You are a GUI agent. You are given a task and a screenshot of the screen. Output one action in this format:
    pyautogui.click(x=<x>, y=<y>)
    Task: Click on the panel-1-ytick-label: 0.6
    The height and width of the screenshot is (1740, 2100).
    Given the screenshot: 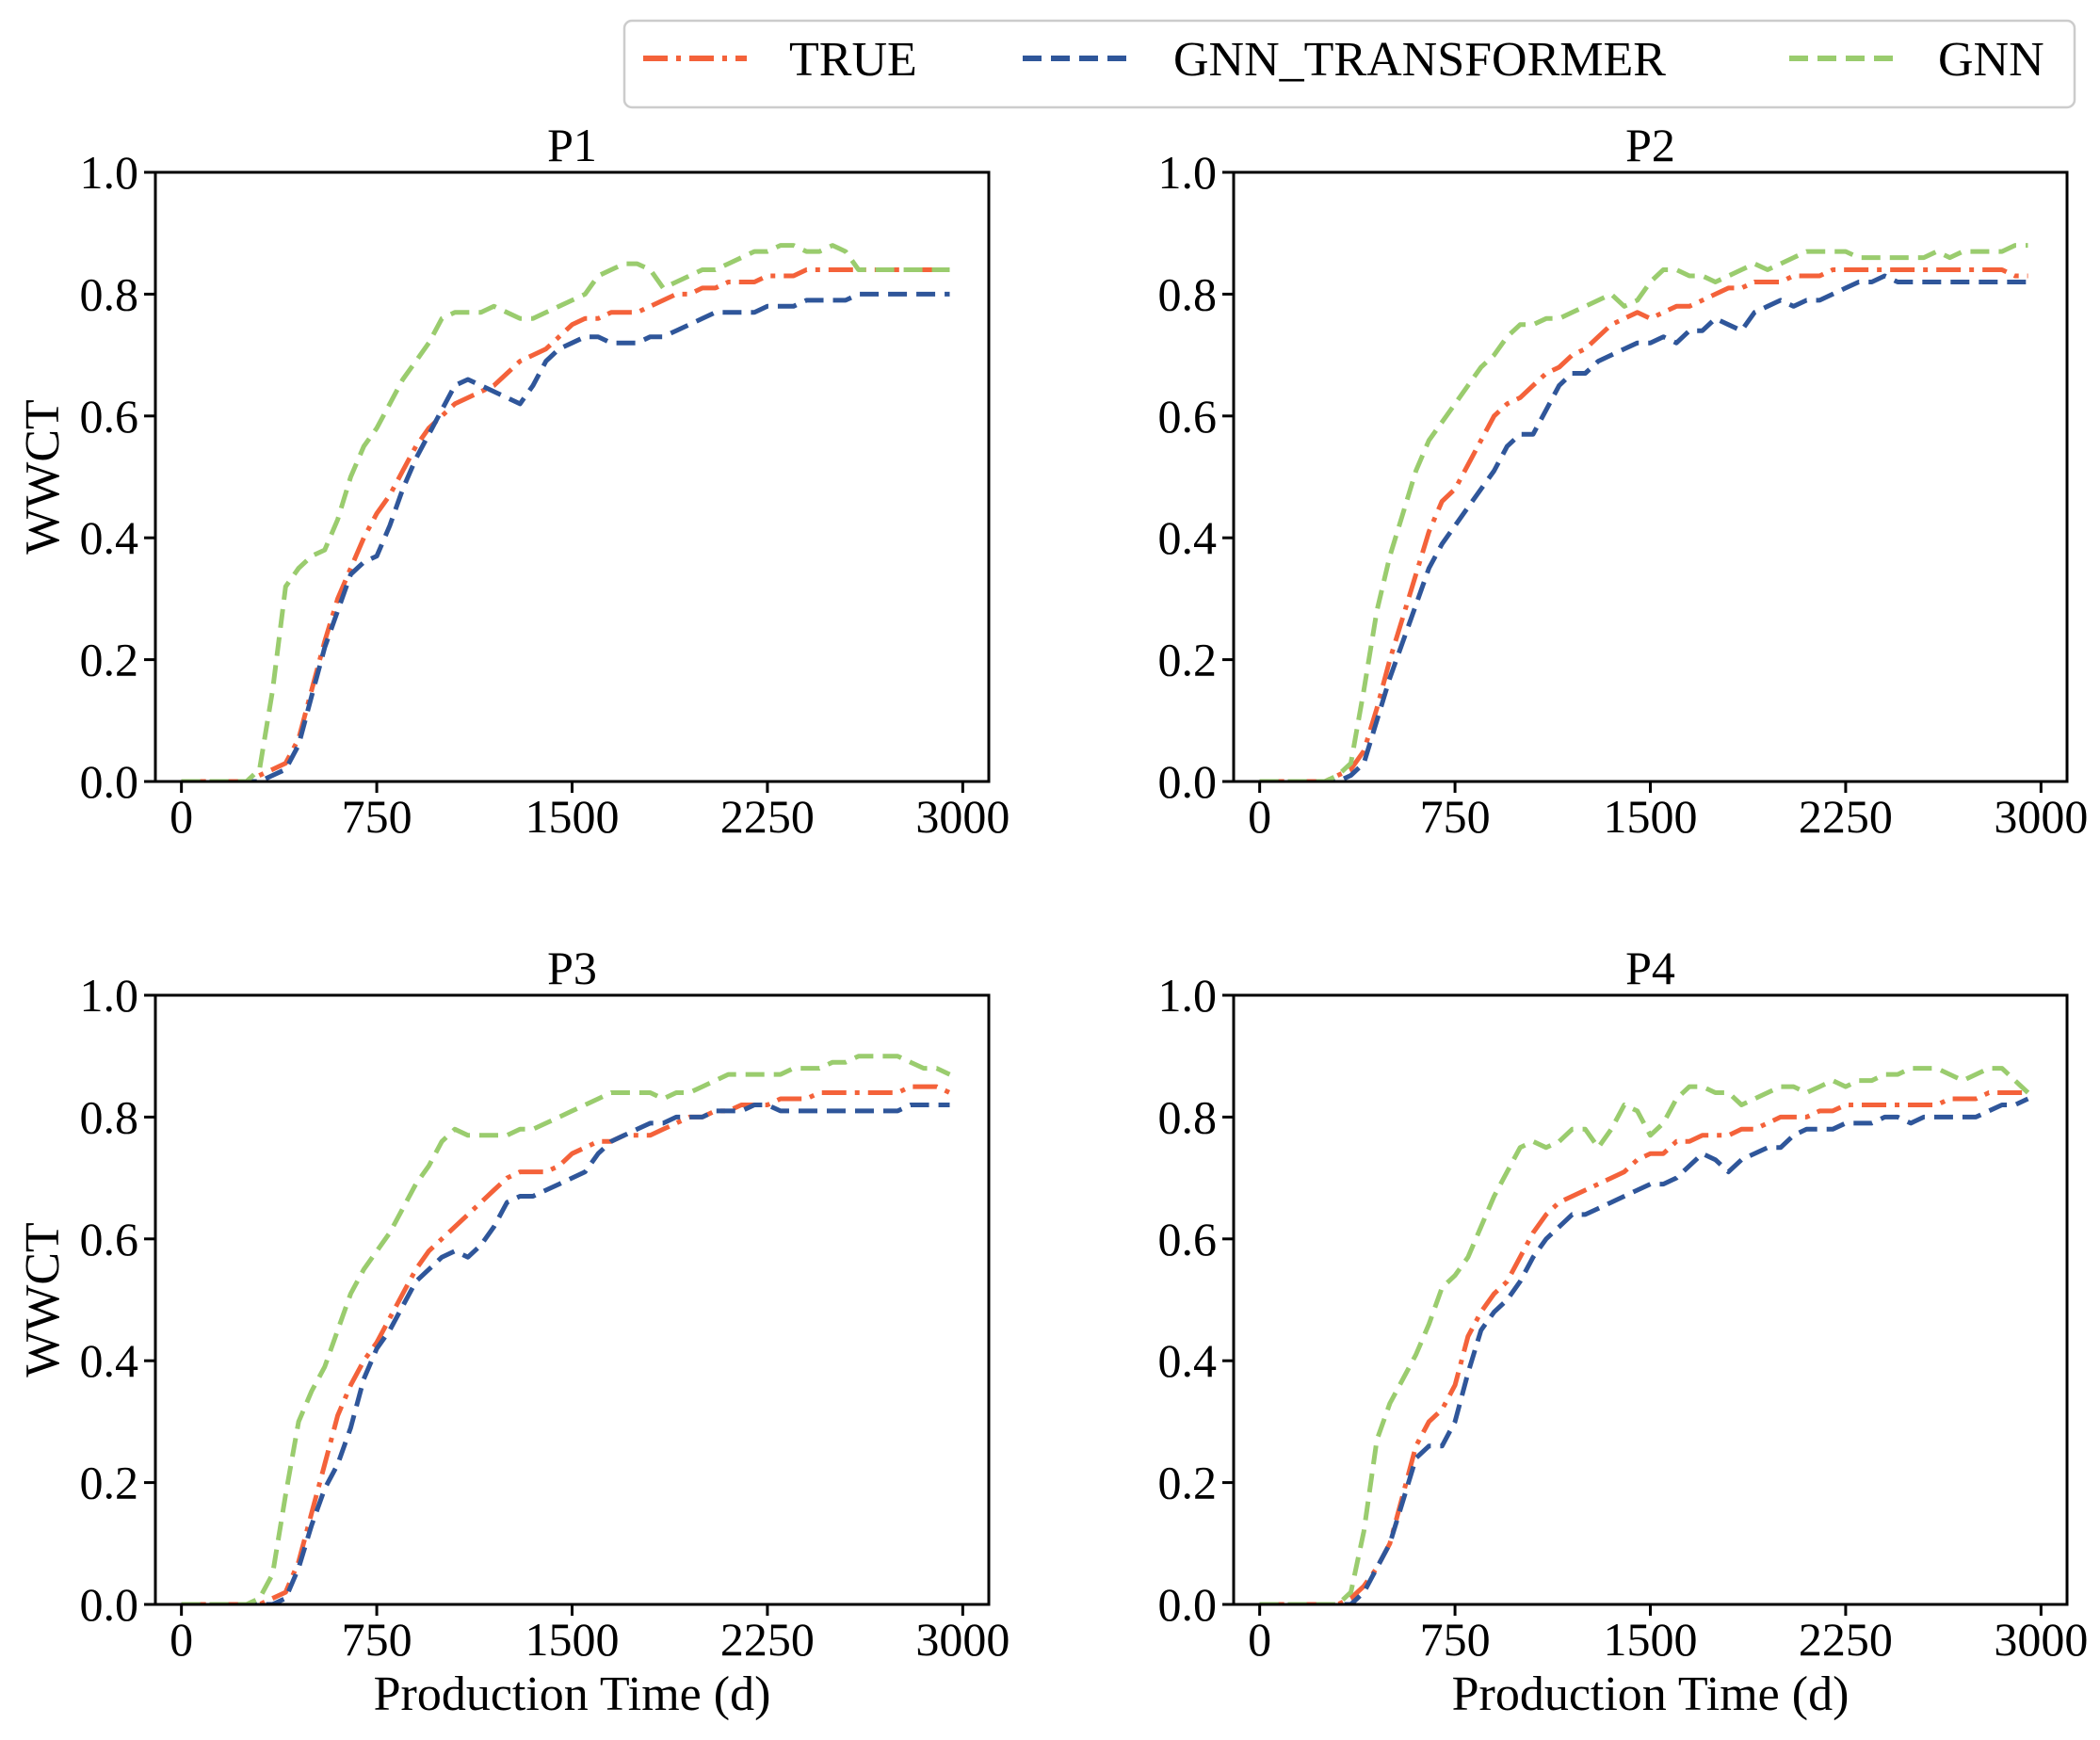 What is the action you would take?
    pyautogui.click(x=109, y=416)
    